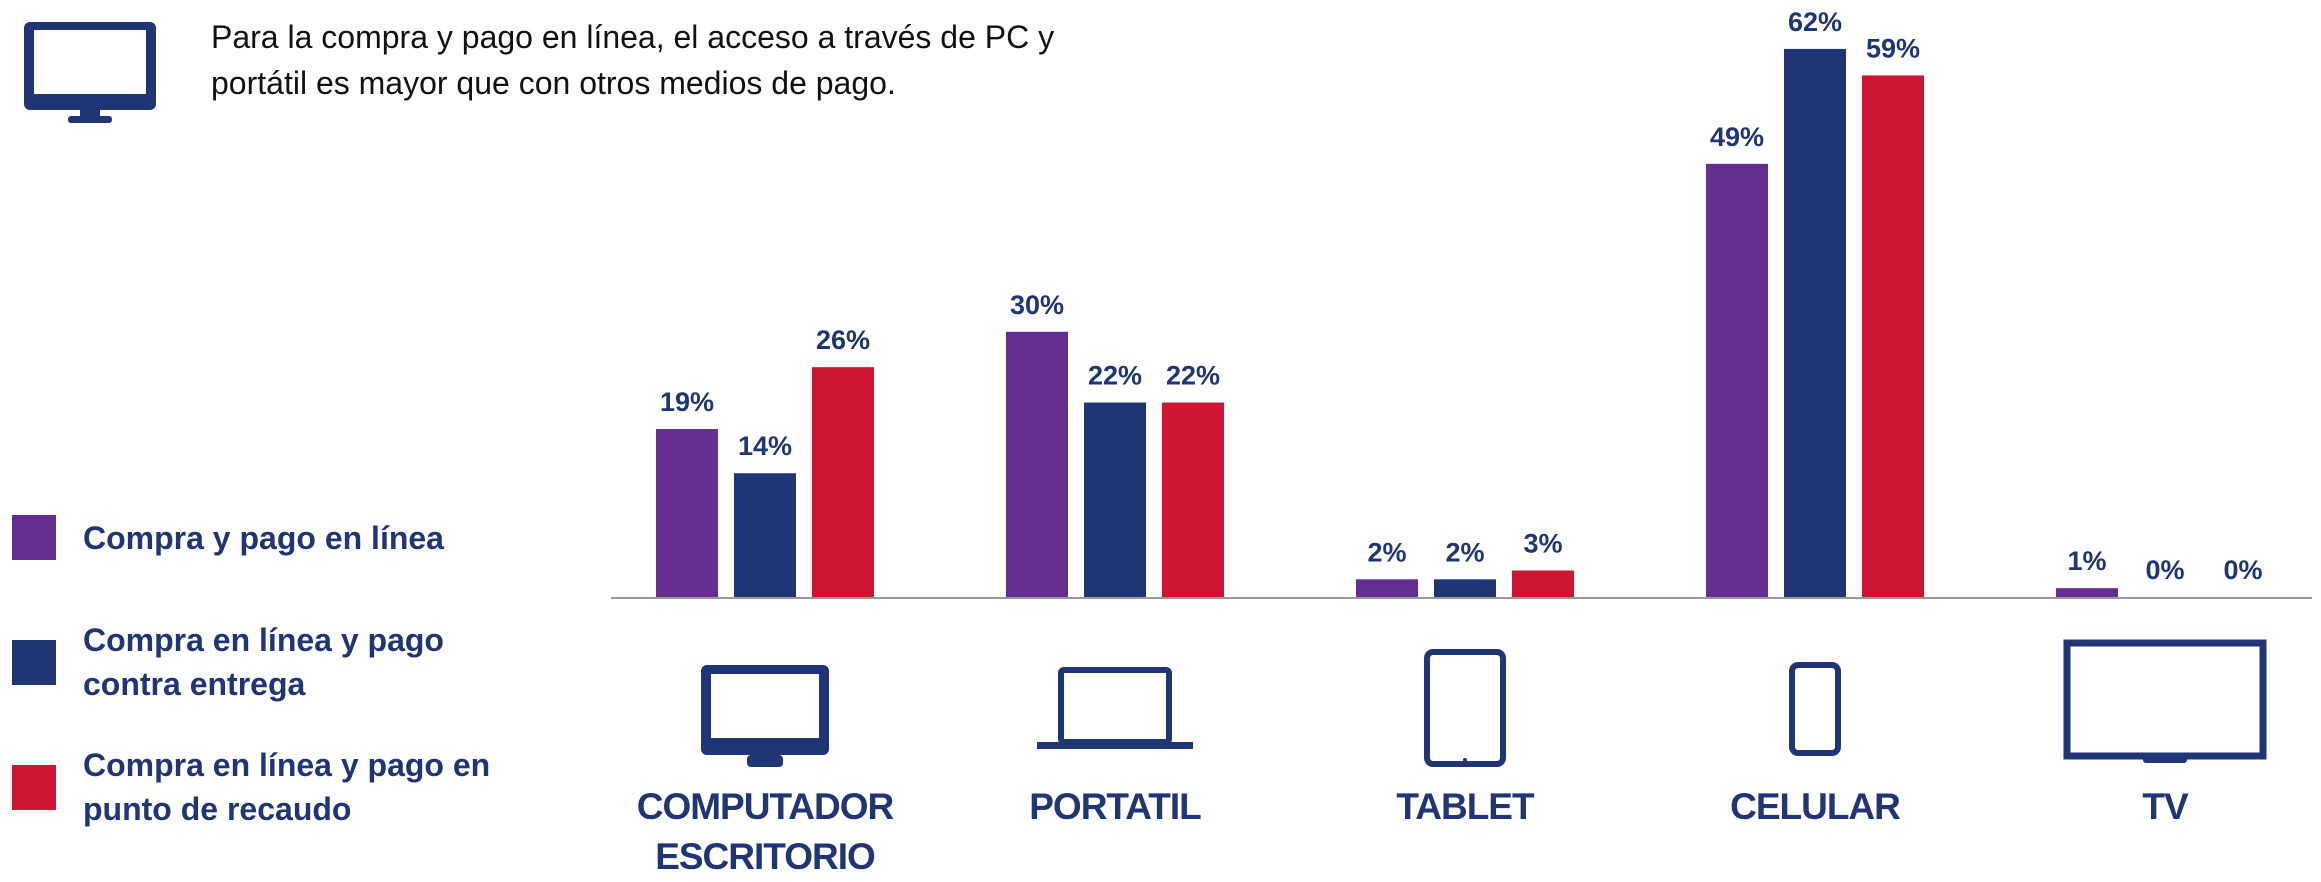 The height and width of the screenshot is (882, 2321). I want to click on value-label: 30%, so click(1037, 305).